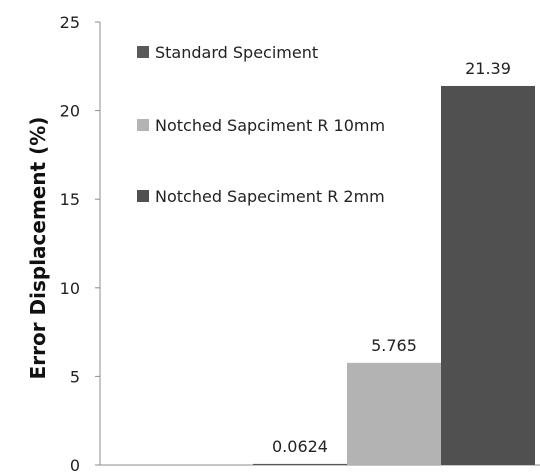  Describe the element at coordinates (38, 248) in the screenshot. I see `y-axis-title: Error Displacement (%)` at that location.